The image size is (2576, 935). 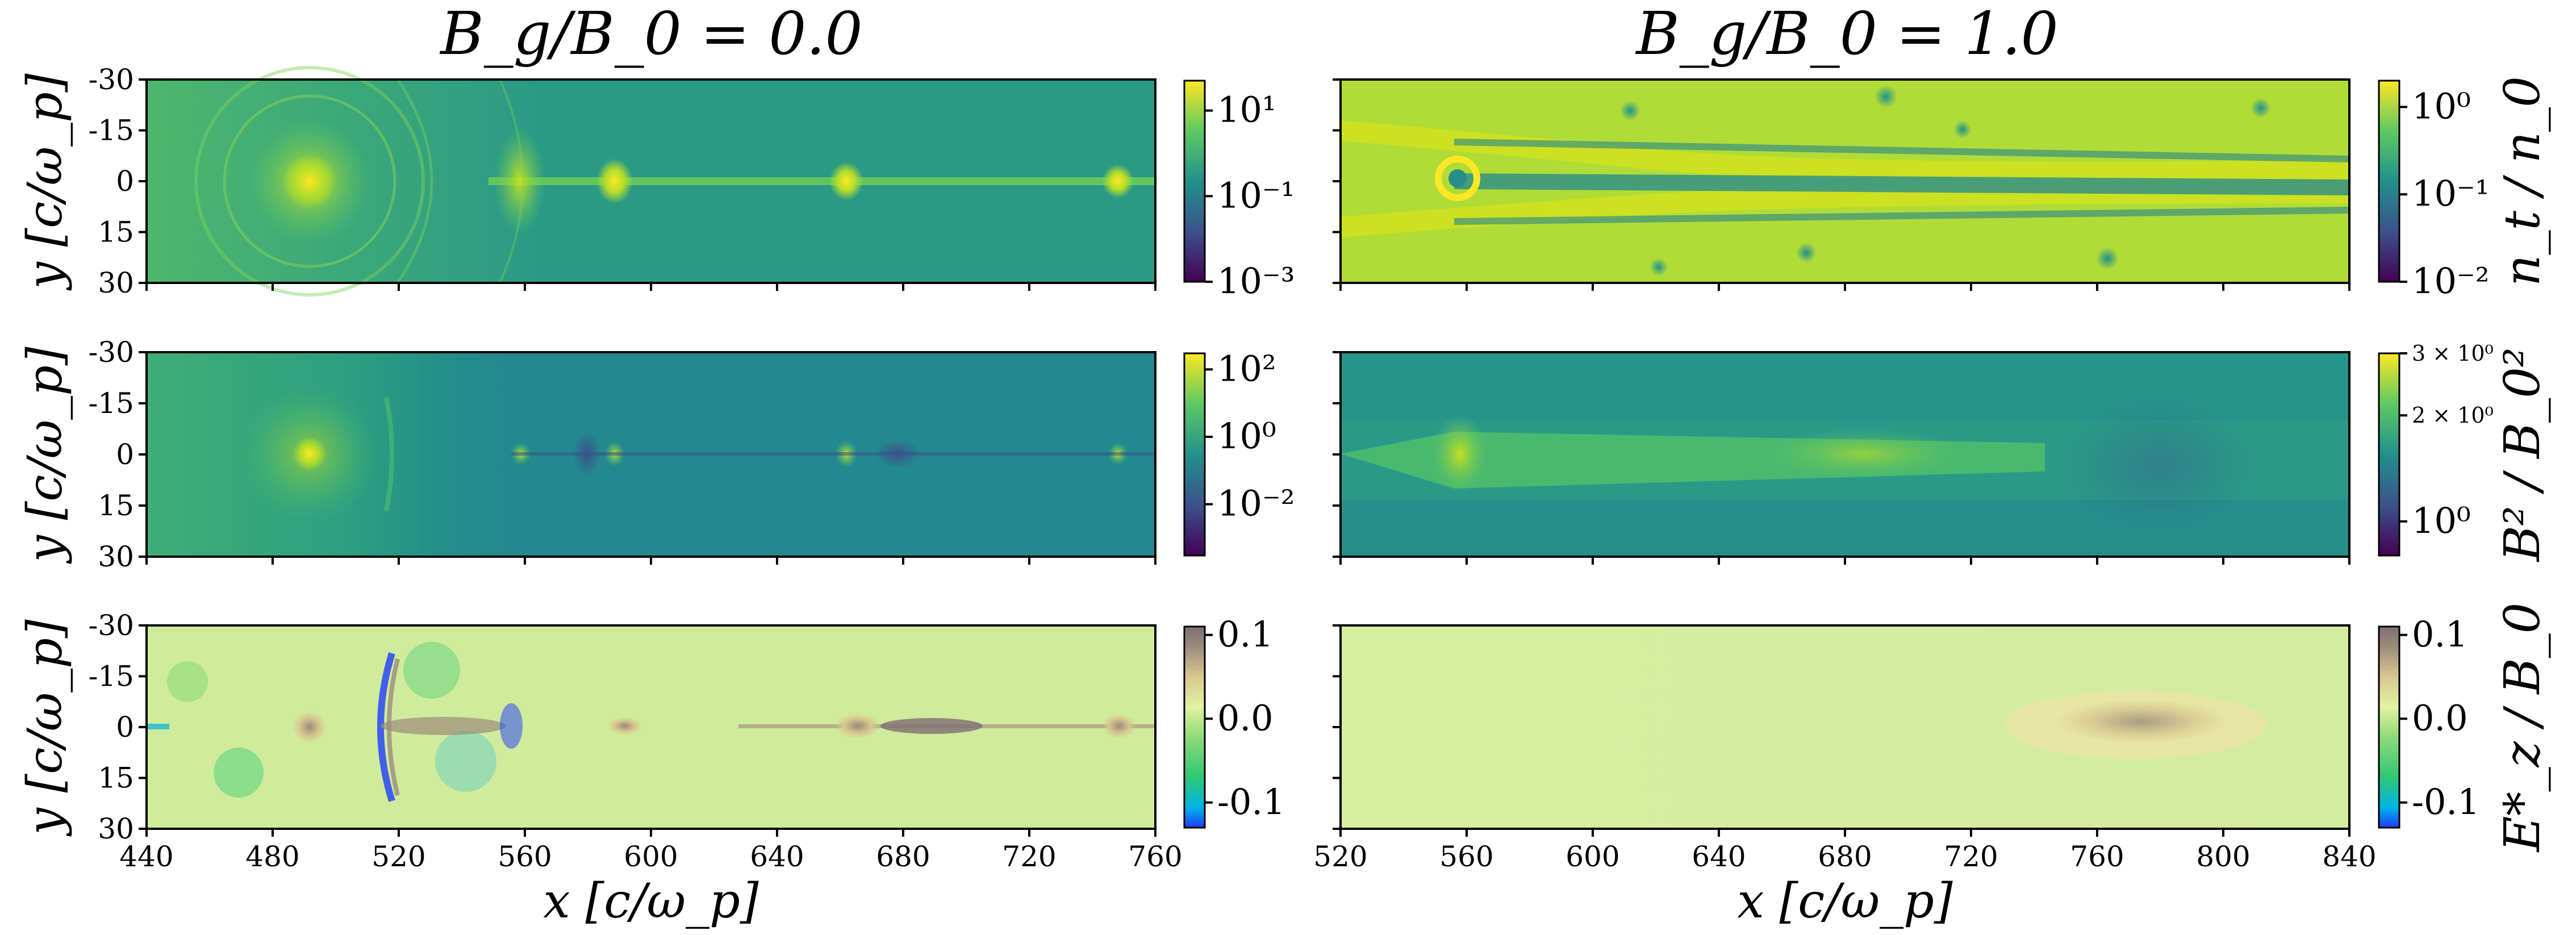 I want to click on colorbar-r0-c1, so click(x=2389, y=181).